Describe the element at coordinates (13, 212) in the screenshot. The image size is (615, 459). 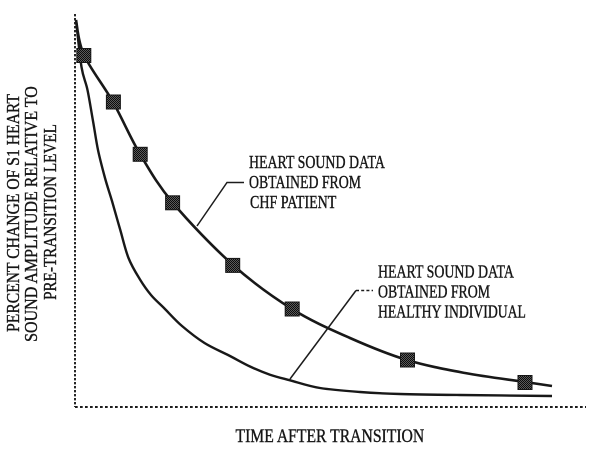
I see `svg-text: PERCENT CHANGE OF S1 HEART` at that location.